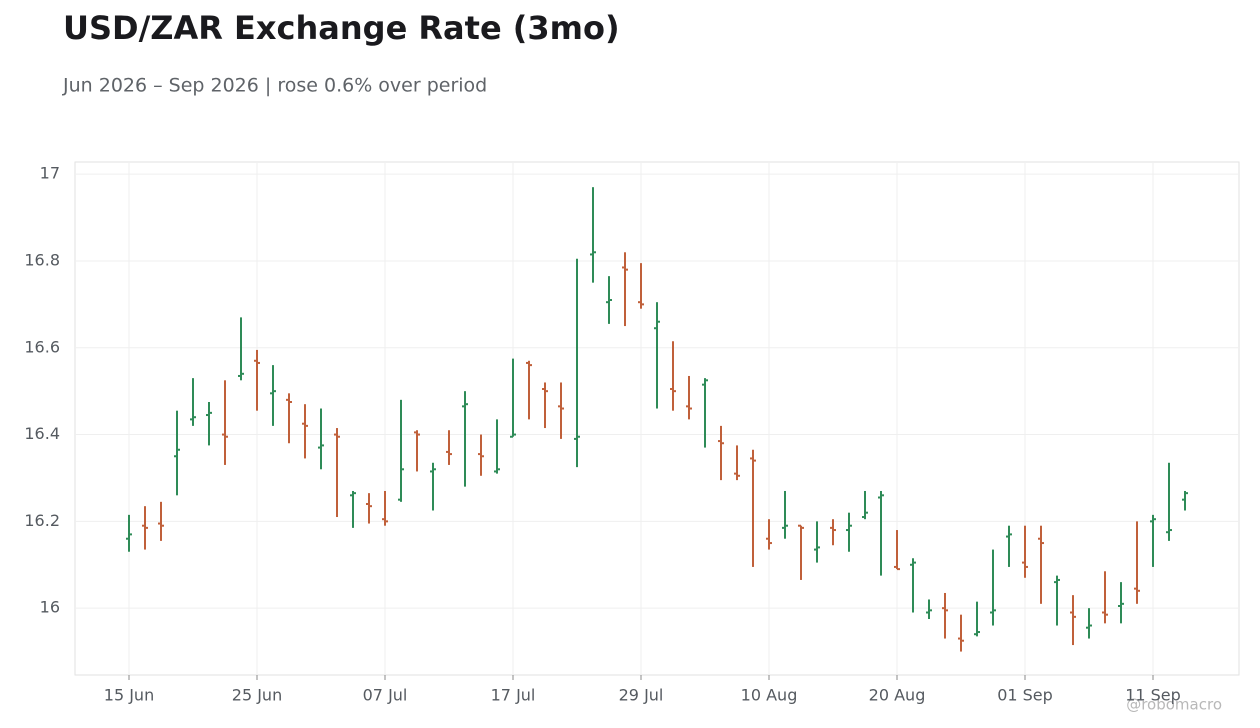 The height and width of the screenshot is (728, 1260). Describe the element at coordinates (513, 695) in the screenshot. I see `x-tick-label: 17 Jul` at that location.